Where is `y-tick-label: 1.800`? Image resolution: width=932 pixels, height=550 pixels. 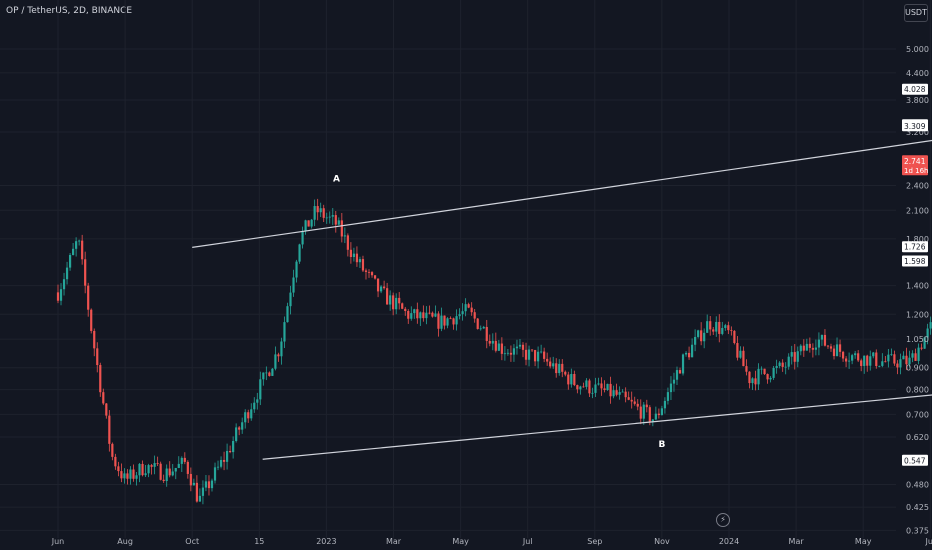 y-tick-label: 1.800 is located at coordinates (917, 239).